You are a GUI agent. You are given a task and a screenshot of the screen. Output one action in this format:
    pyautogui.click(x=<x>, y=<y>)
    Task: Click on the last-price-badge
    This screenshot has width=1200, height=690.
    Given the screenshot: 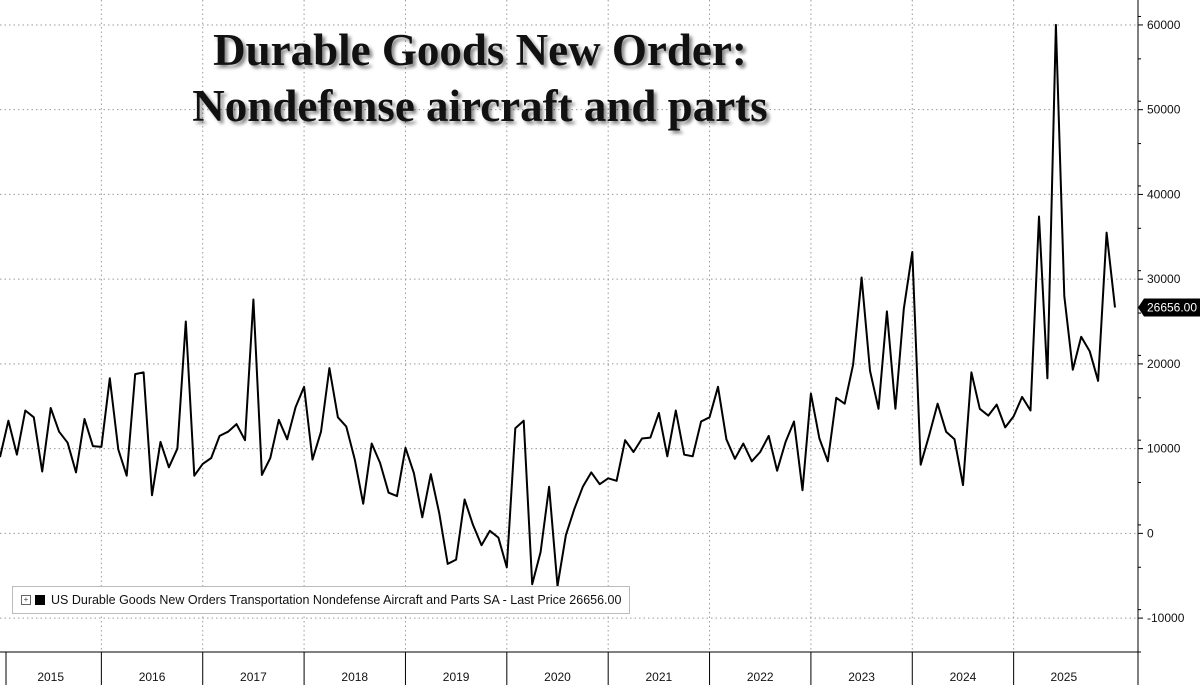 What is the action you would take?
    pyautogui.click(x=1169, y=307)
    